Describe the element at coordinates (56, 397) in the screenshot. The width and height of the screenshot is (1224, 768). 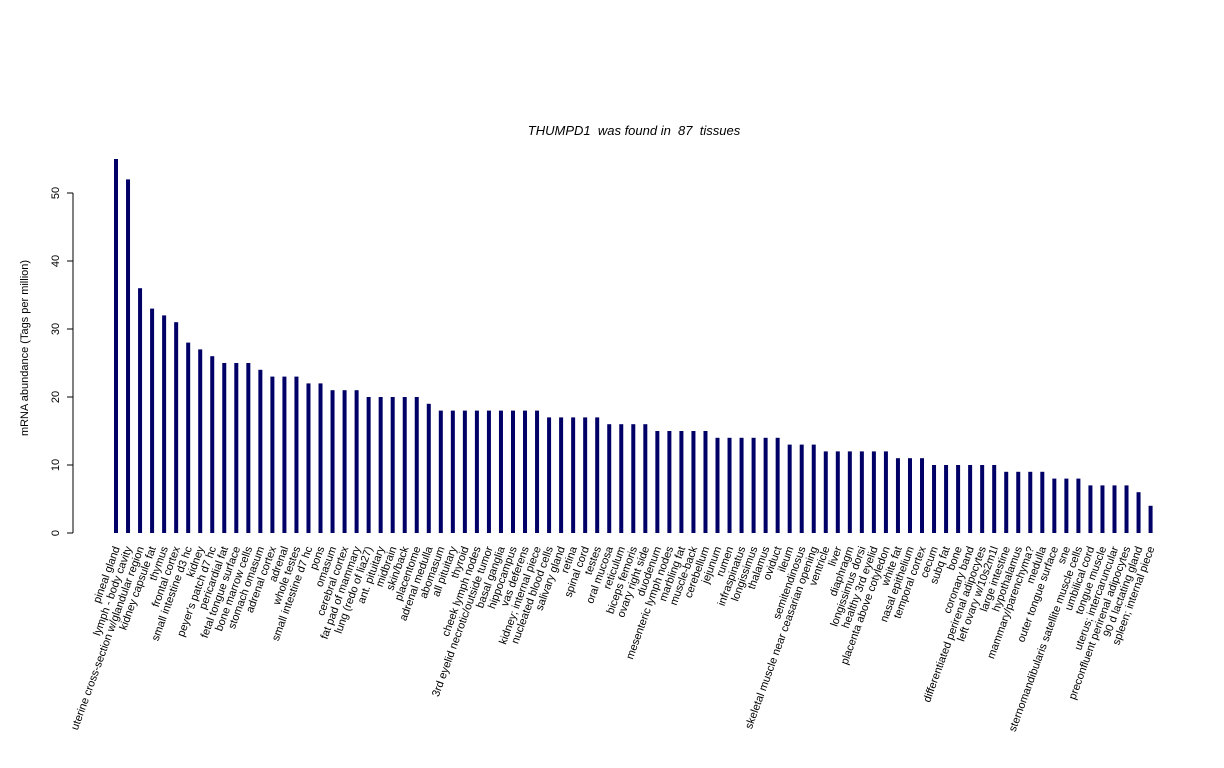
I see `y-tick-label: 20` at that location.